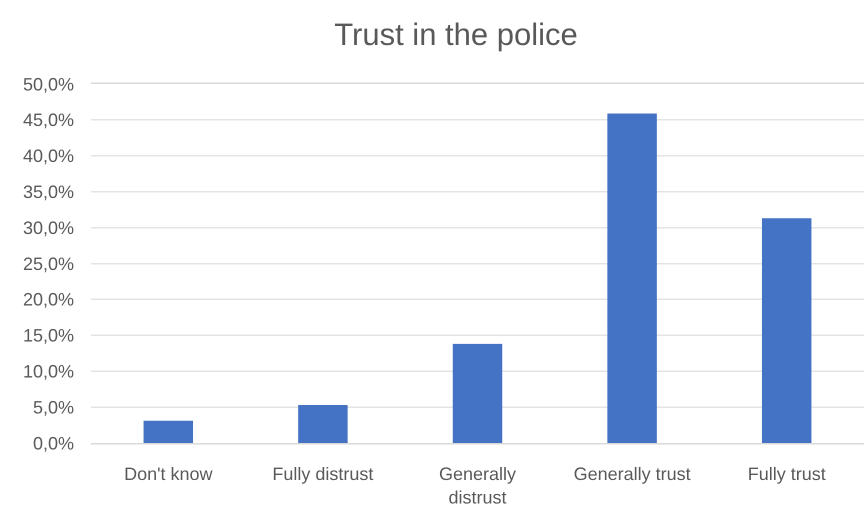 This screenshot has height=509, width=864. Describe the element at coordinates (48, 300) in the screenshot. I see `y-tick-label: 20,0%` at that location.